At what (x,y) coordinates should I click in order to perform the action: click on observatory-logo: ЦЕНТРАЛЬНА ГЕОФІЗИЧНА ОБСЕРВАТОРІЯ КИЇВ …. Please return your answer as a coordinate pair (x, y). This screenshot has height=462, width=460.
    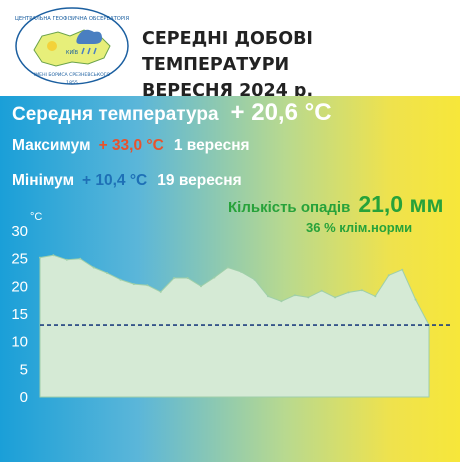
    Looking at the image, I should click on (72, 46).